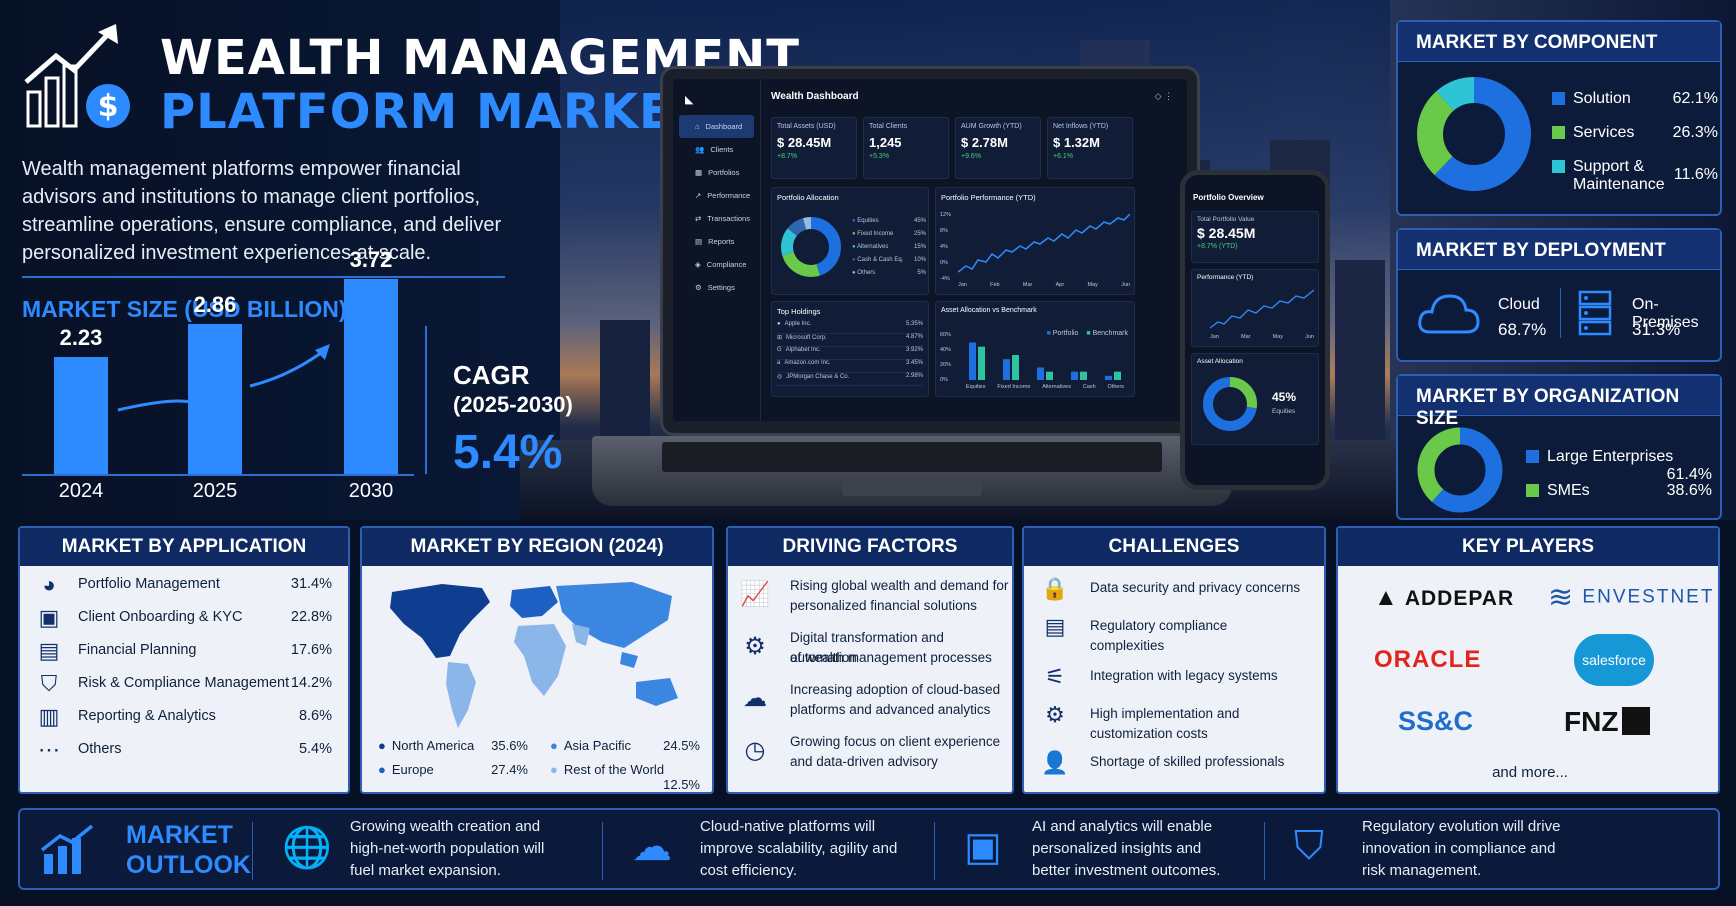  I want to click on phone-alloc-card: Asset Allocation 45% Equities, so click(1255, 399).